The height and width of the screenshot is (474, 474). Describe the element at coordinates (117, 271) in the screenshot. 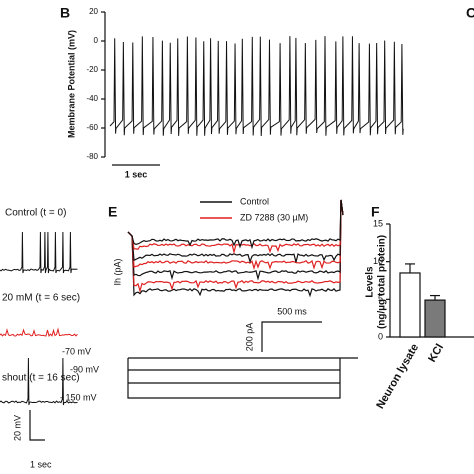

I see `axis-label: Ih (pA)` at that location.